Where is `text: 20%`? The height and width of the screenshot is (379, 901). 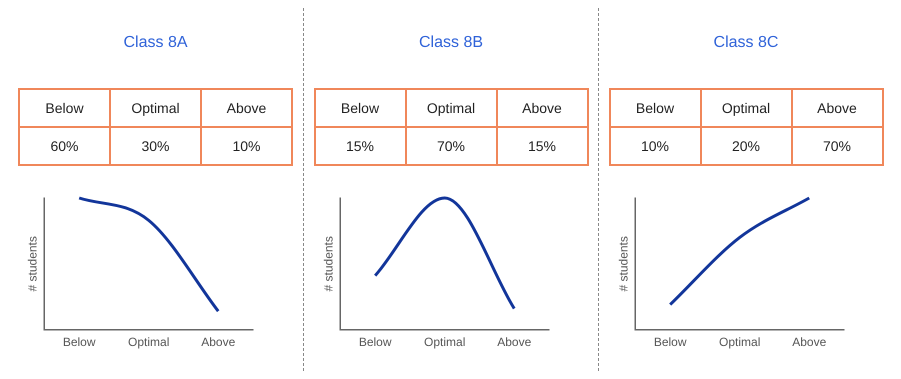
text: 20% is located at coordinates (746, 146).